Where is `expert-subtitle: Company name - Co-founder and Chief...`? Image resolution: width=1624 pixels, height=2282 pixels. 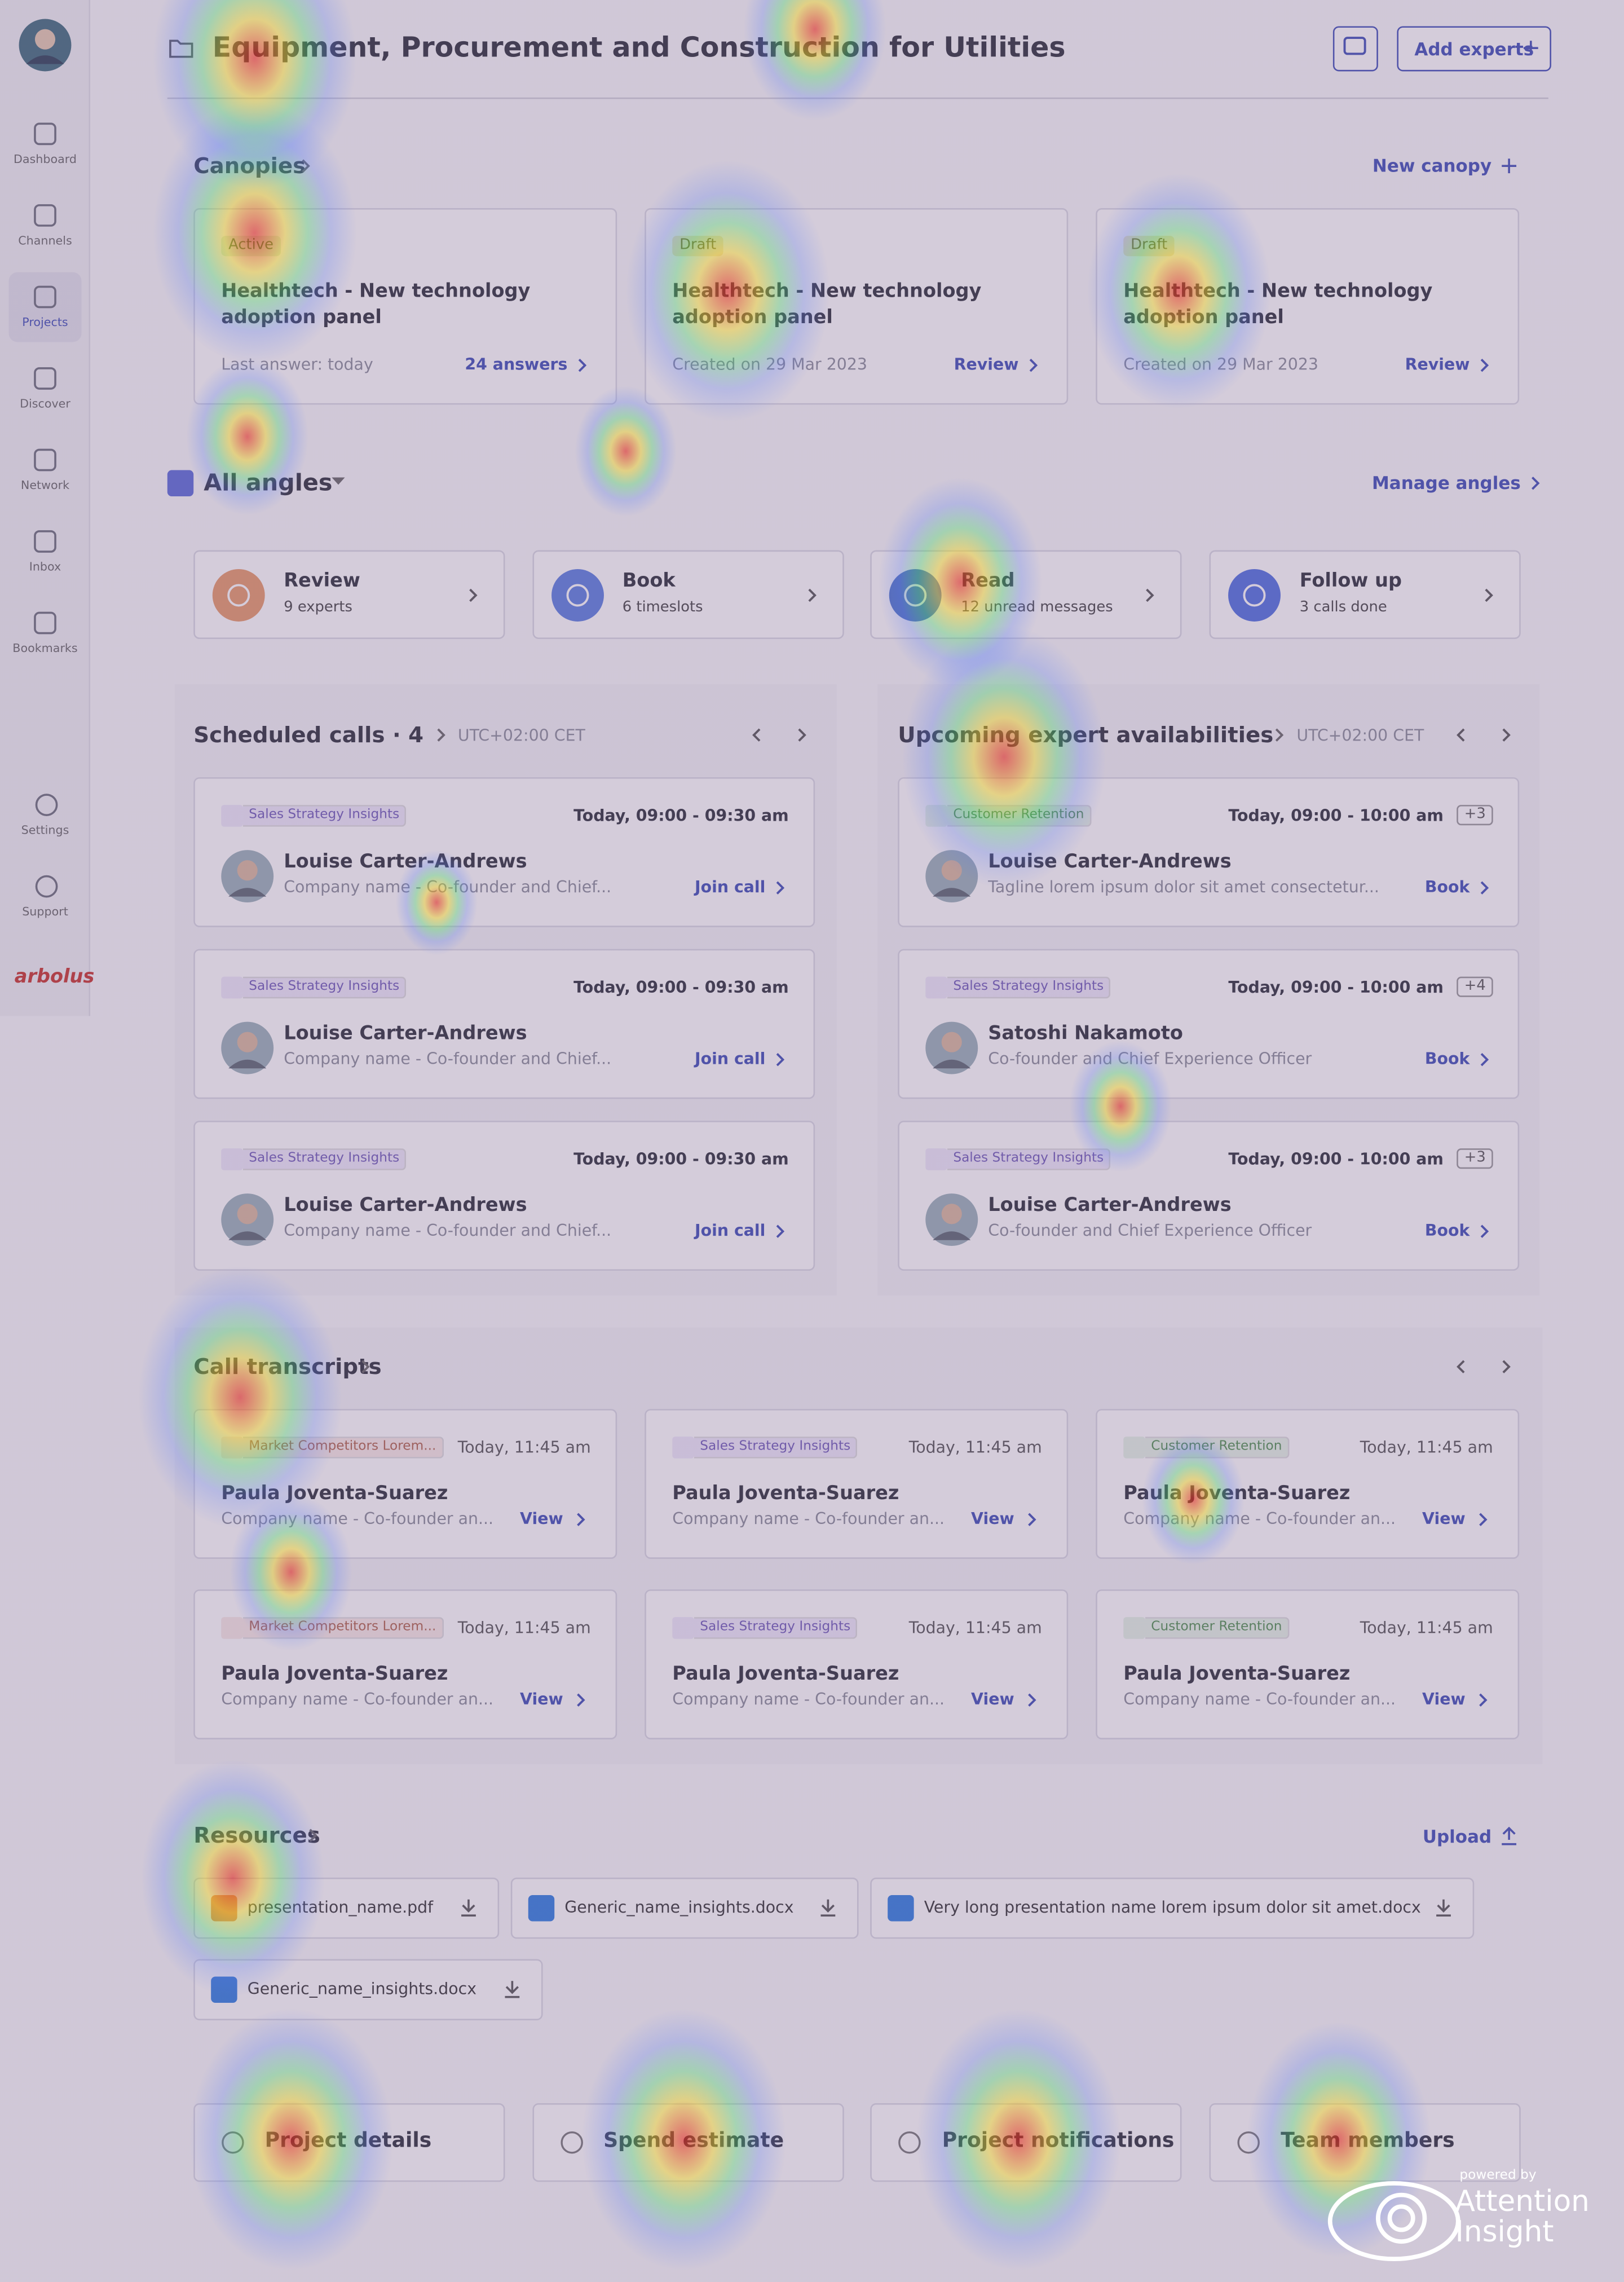
expert-subtitle: Company name - Co-founder and Chief... is located at coordinates (448, 887).